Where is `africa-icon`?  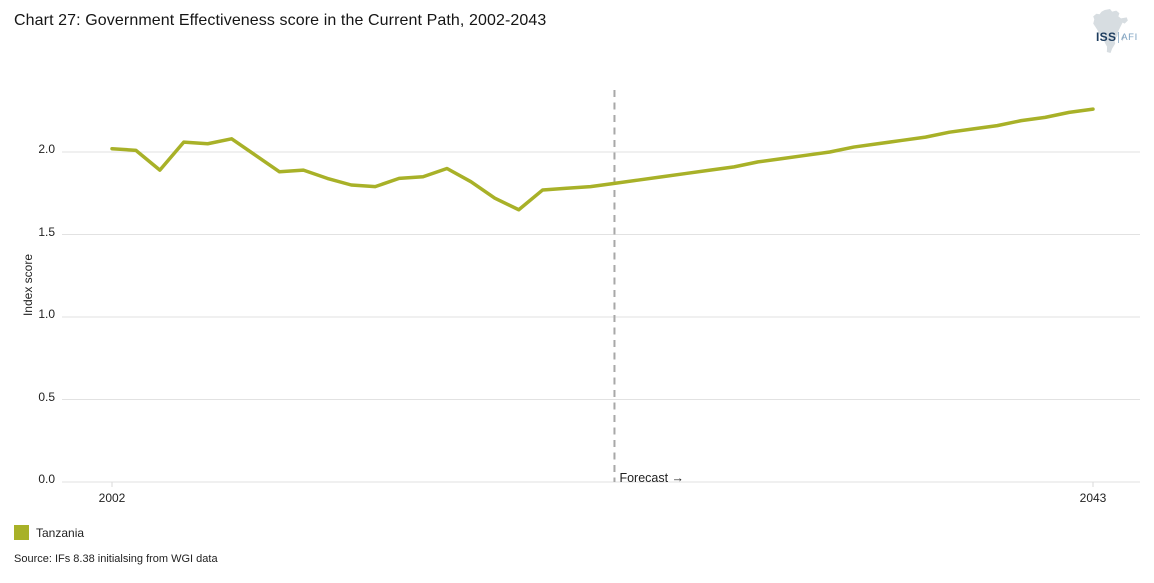 africa-icon is located at coordinates (1110, 31).